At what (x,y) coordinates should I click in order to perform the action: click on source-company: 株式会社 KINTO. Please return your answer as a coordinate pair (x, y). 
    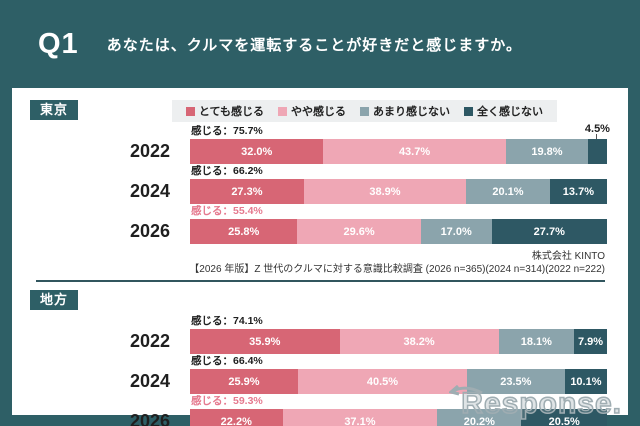
    Looking at the image, I should click on (568, 256).